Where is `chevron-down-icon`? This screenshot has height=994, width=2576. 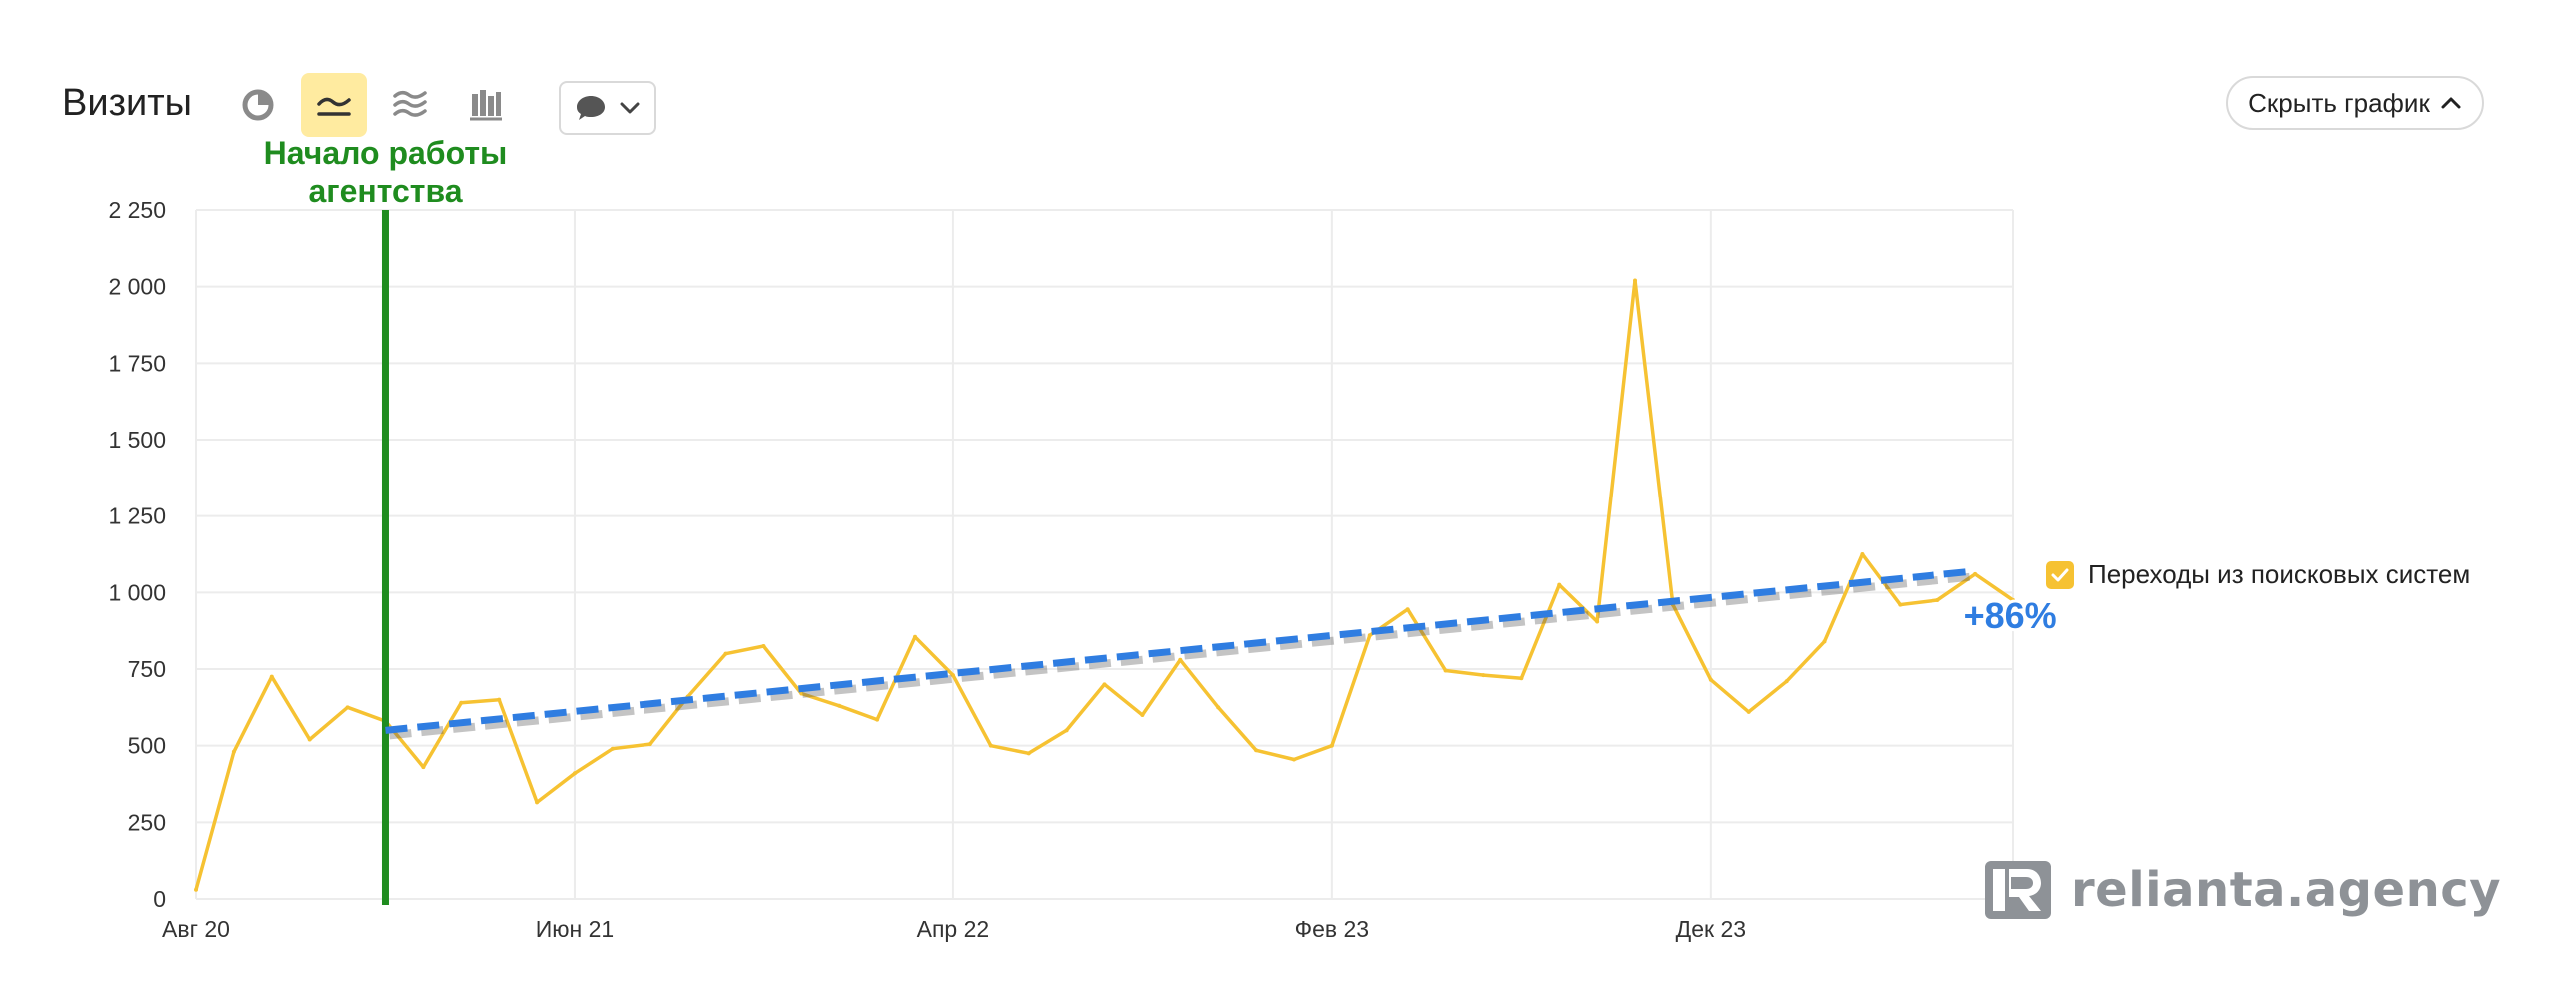 chevron-down-icon is located at coordinates (630, 108).